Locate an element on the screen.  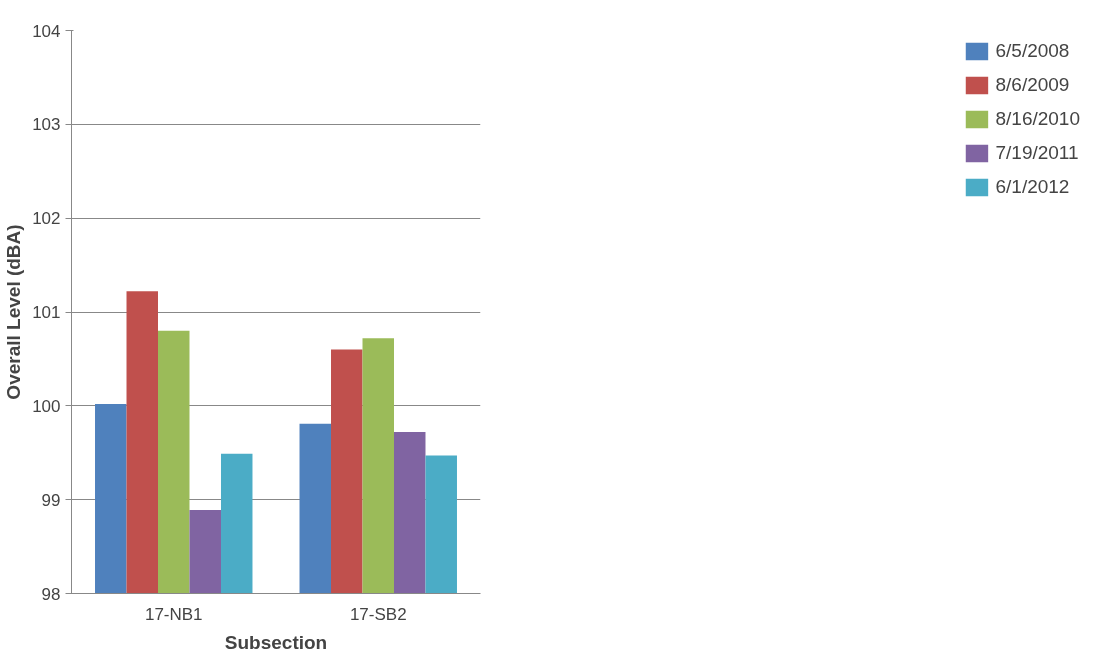
legend-label: 8/16/2010 is located at coordinates (1037, 119).